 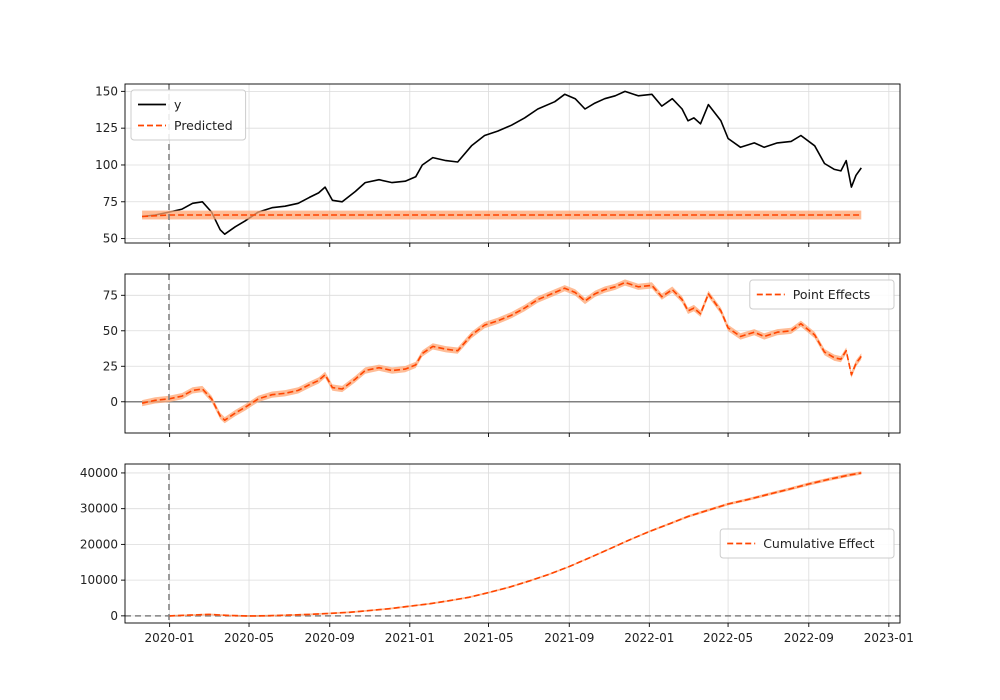 I want to click on legend: y Predicted, so click(x=188, y=115).